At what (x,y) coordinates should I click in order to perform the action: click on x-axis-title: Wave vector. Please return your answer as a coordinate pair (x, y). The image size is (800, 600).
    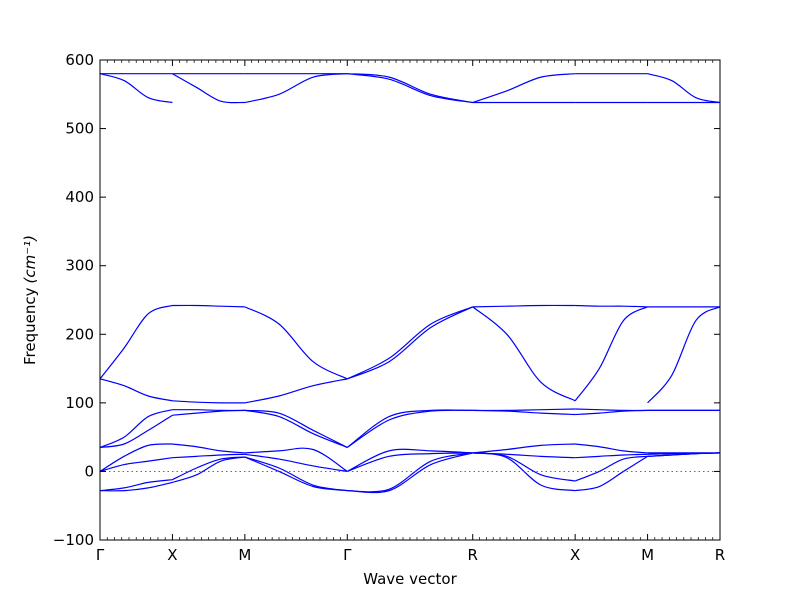
    Looking at the image, I should click on (410, 579).